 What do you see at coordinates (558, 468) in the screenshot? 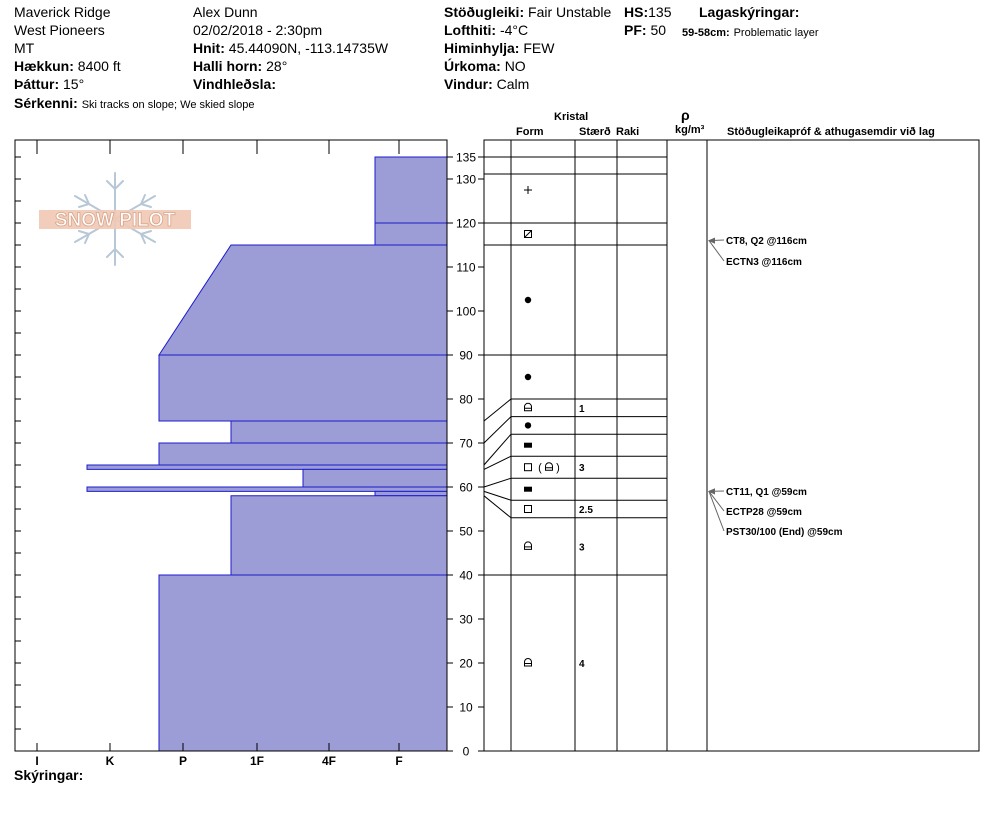
I see `paren-close: )` at bounding box center [558, 468].